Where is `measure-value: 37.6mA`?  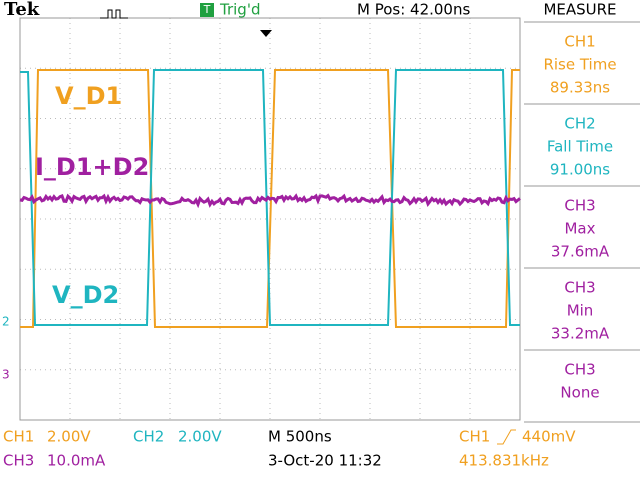 measure-value: 37.6mA is located at coordinates (580, 252).